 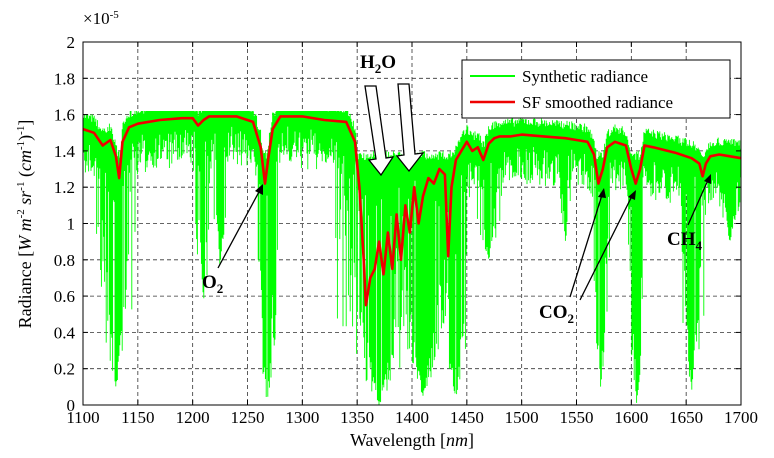 What do you see at coordinates (239, 229) in the screenshot?
I see `annotation-o2-arrow` at bounding box center [239, 229].